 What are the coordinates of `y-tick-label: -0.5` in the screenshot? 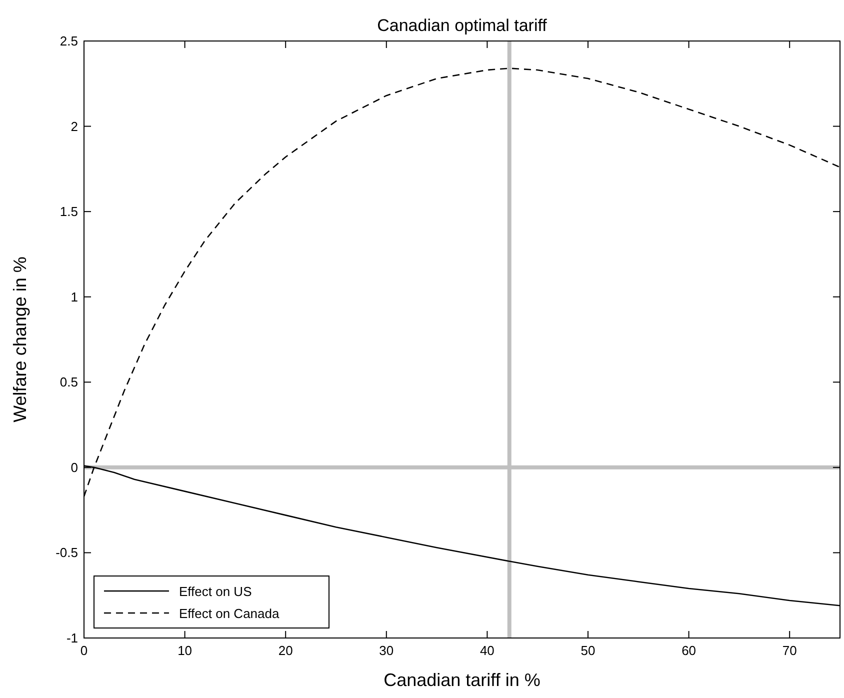 It's located at (67, 552).